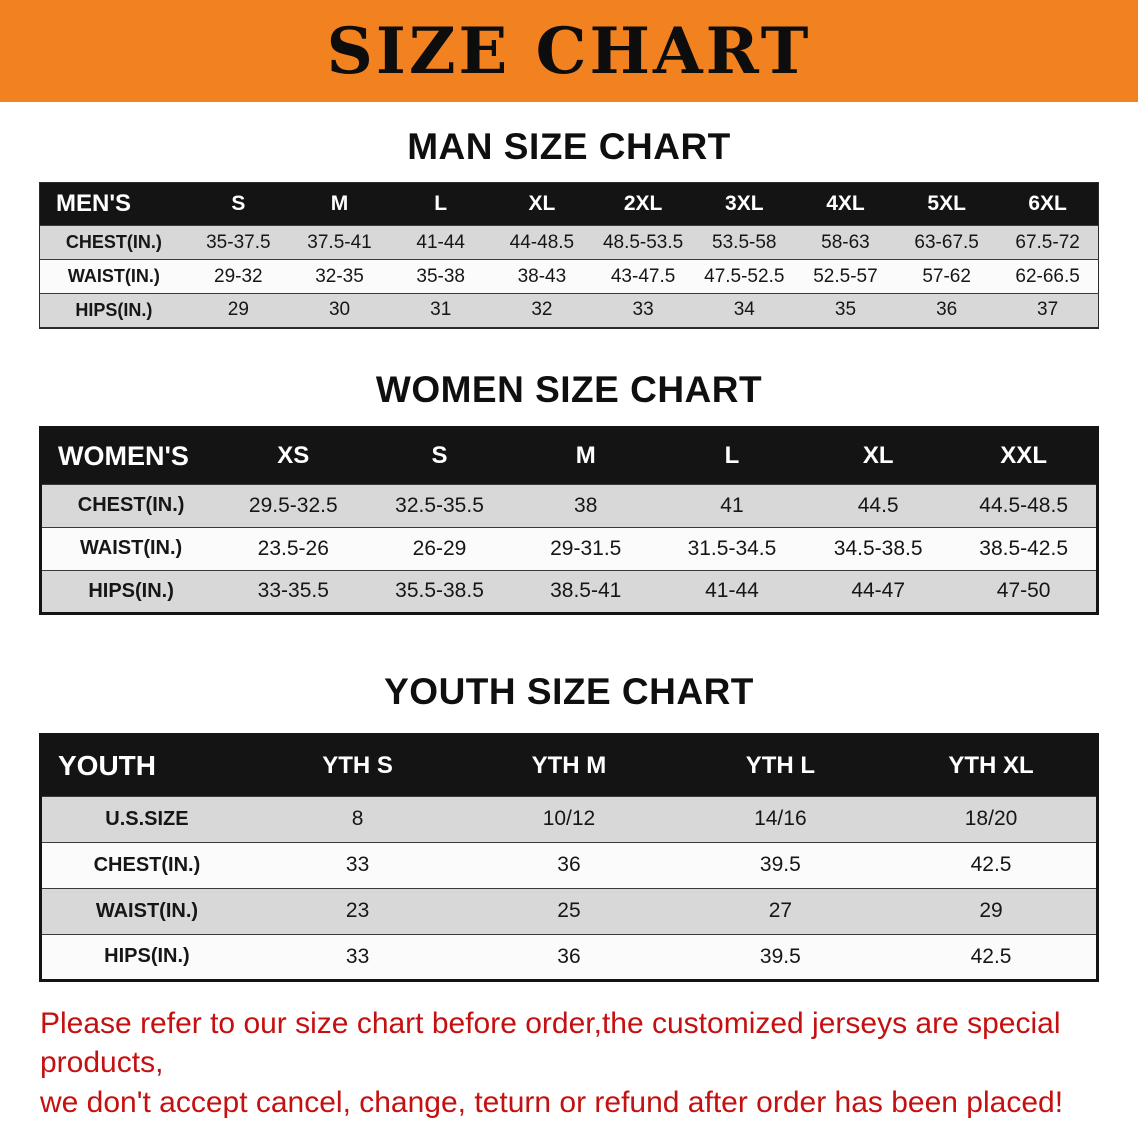  Describe the element at coordinates (569, 389) in the screenshot. I see `women-section-heading: WOMEN SIZE CHART` at that location.